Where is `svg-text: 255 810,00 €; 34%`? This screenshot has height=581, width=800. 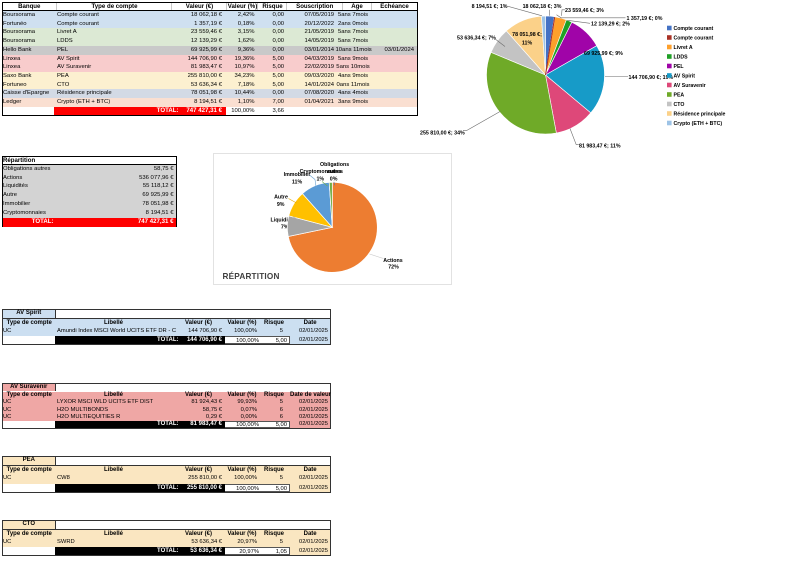 svg-text: 255 810,00 €; 34% is located at coordinates (442, 134).